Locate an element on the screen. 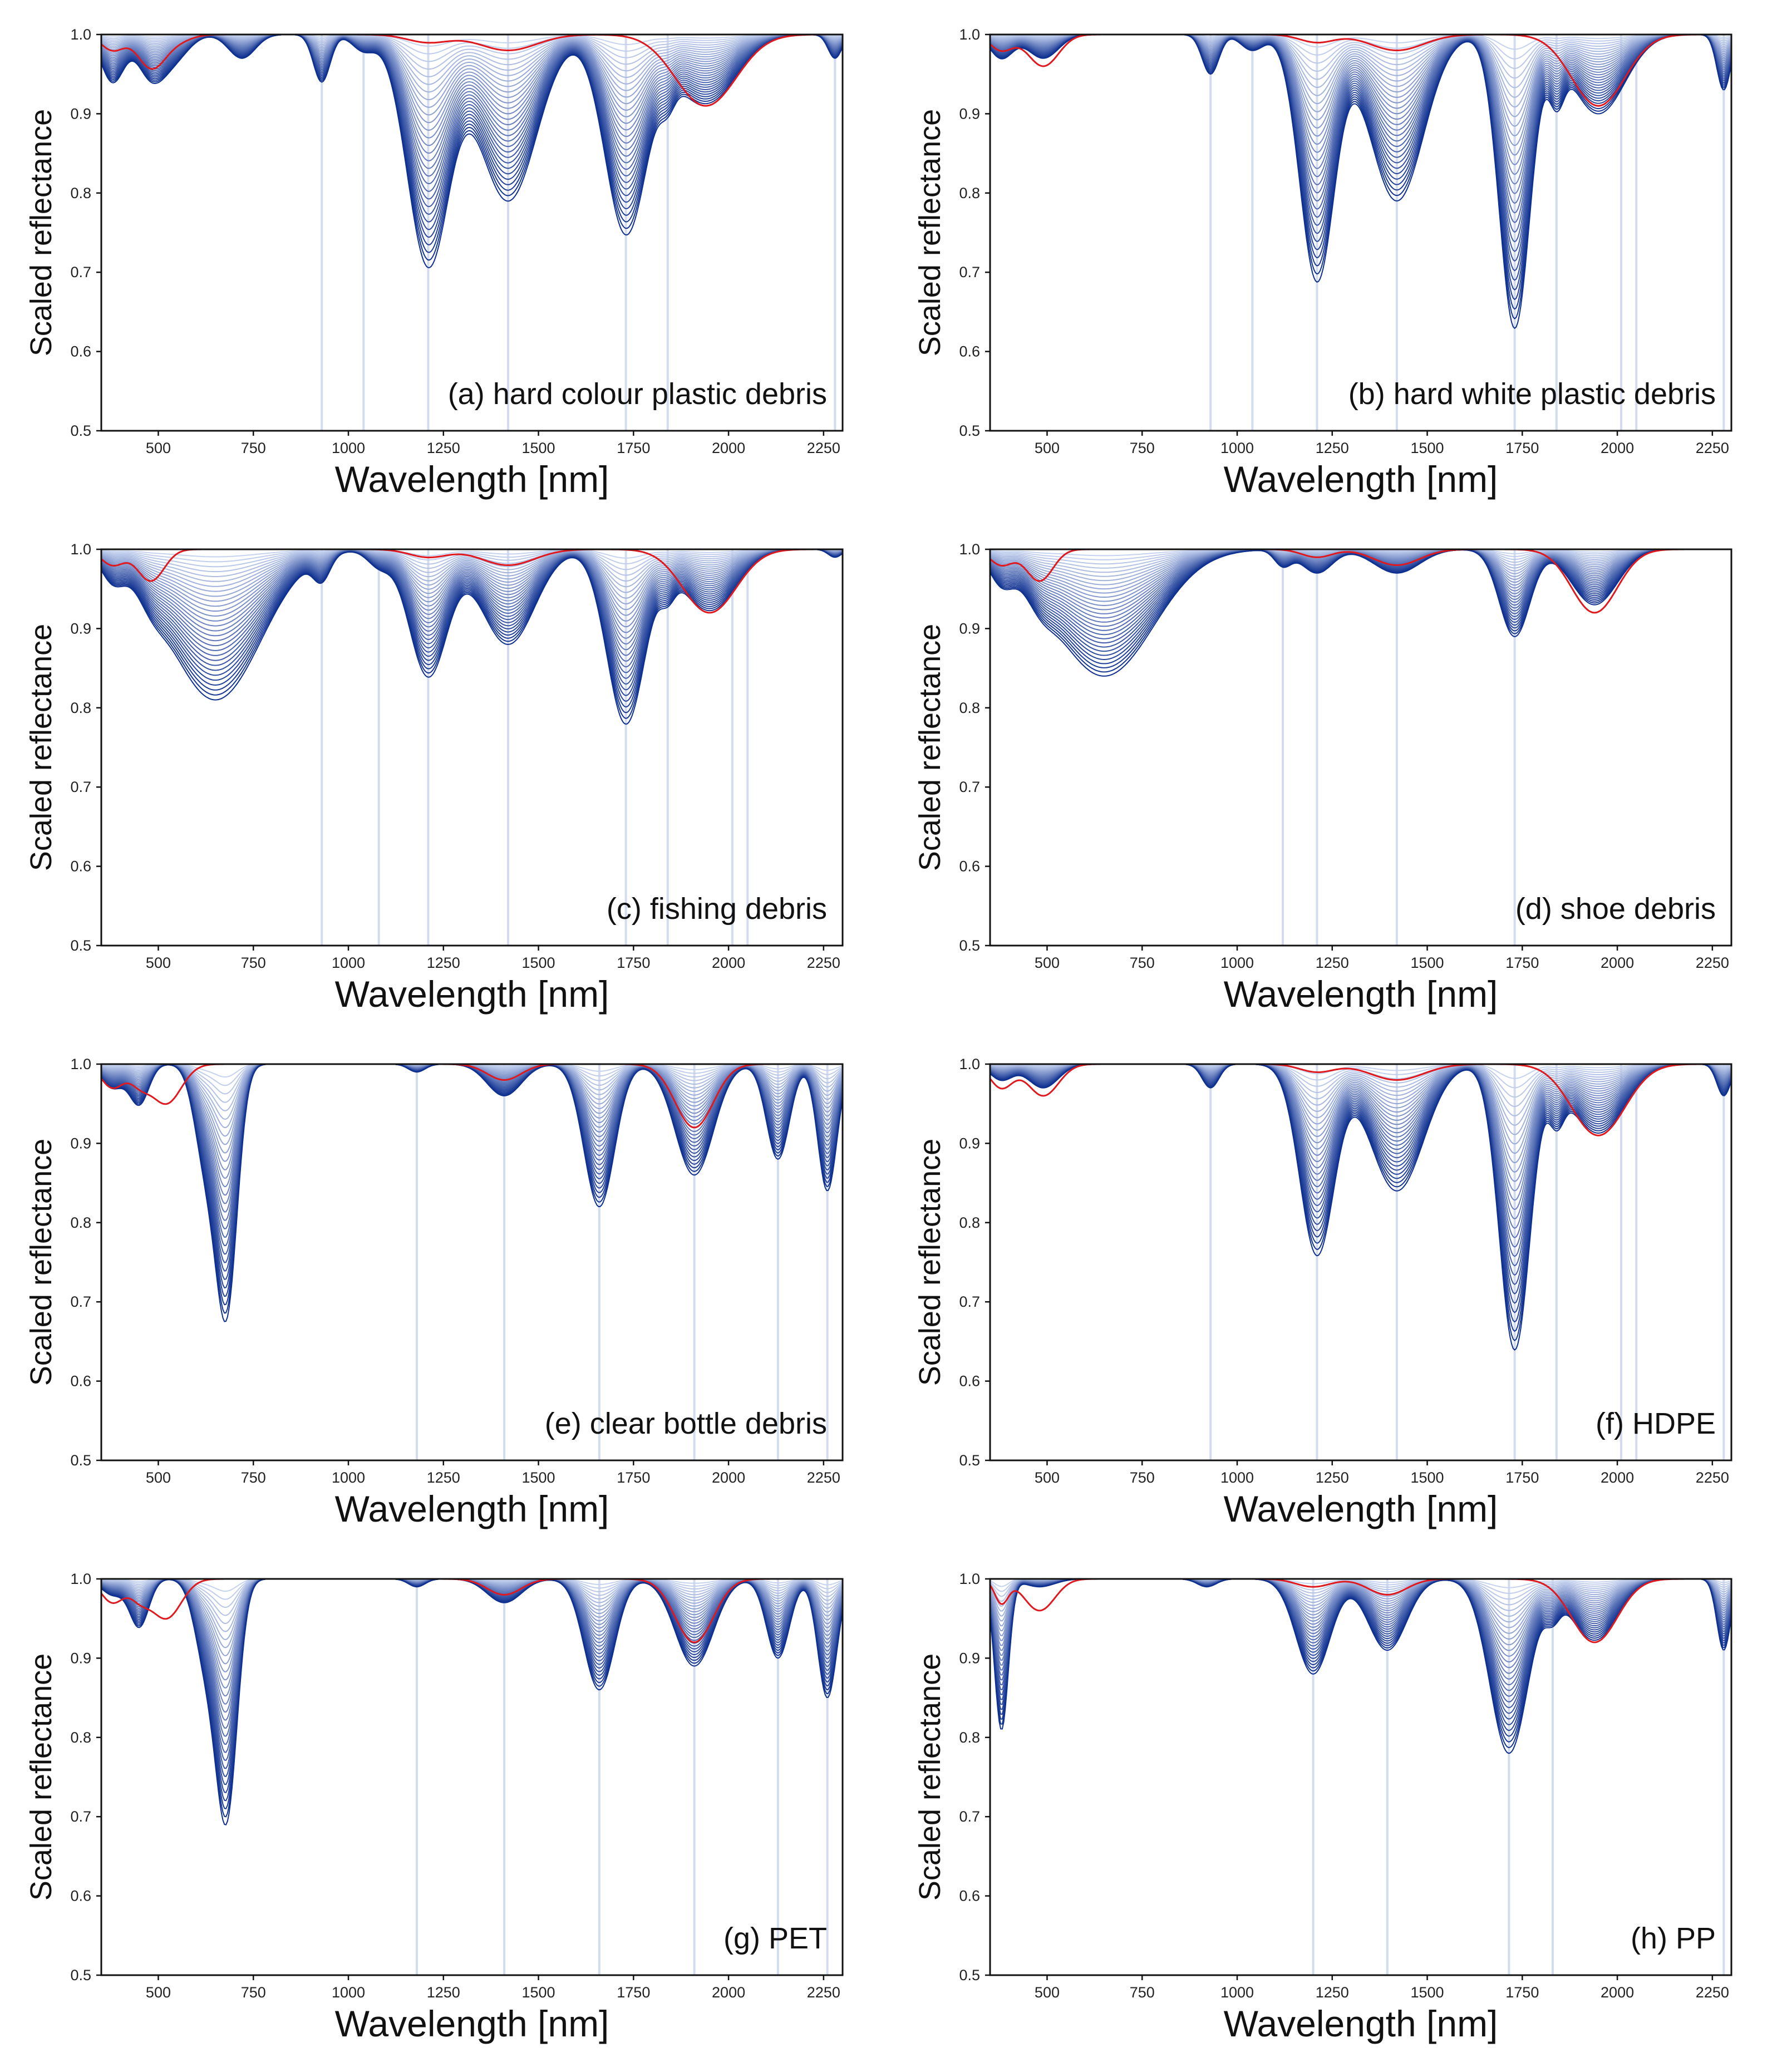 Image resolution: width=1777 pixels, height=2072 pixels. panel-title: (a) hard colour plastic debris is located at coordinates (637, 394).